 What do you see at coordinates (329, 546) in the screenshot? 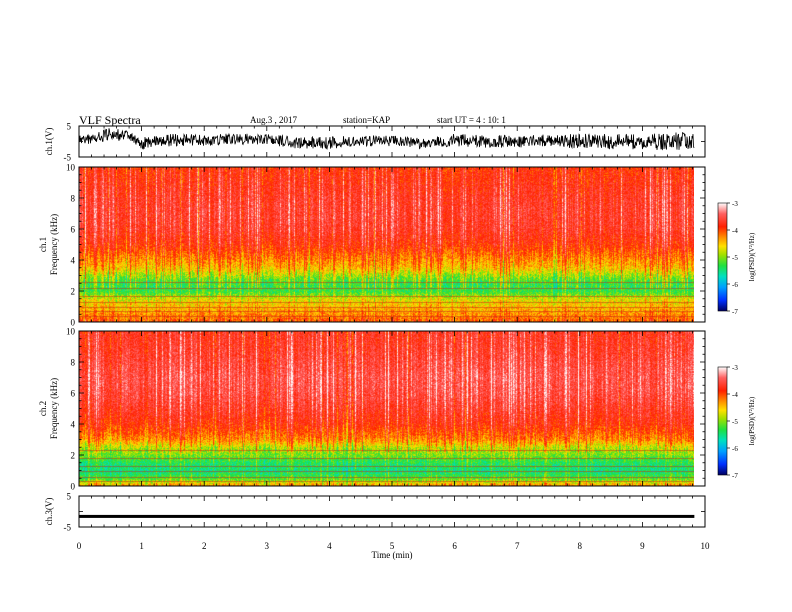
I see `x-tick-label: 4` at bounding box center [329, 546].